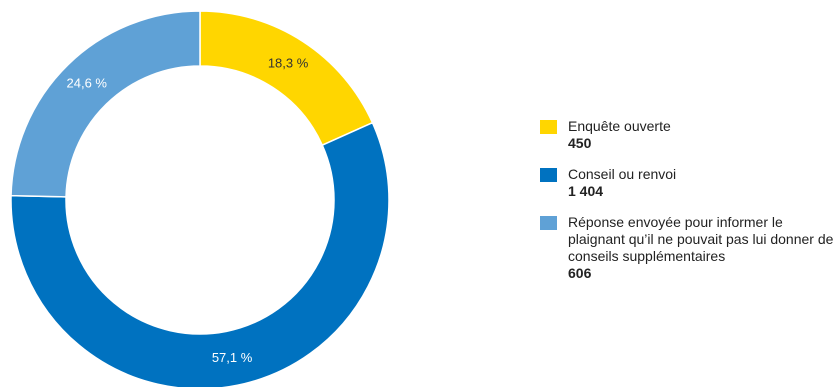  I want to click on legend-value-conseil: 1 404, so click(586, 191).